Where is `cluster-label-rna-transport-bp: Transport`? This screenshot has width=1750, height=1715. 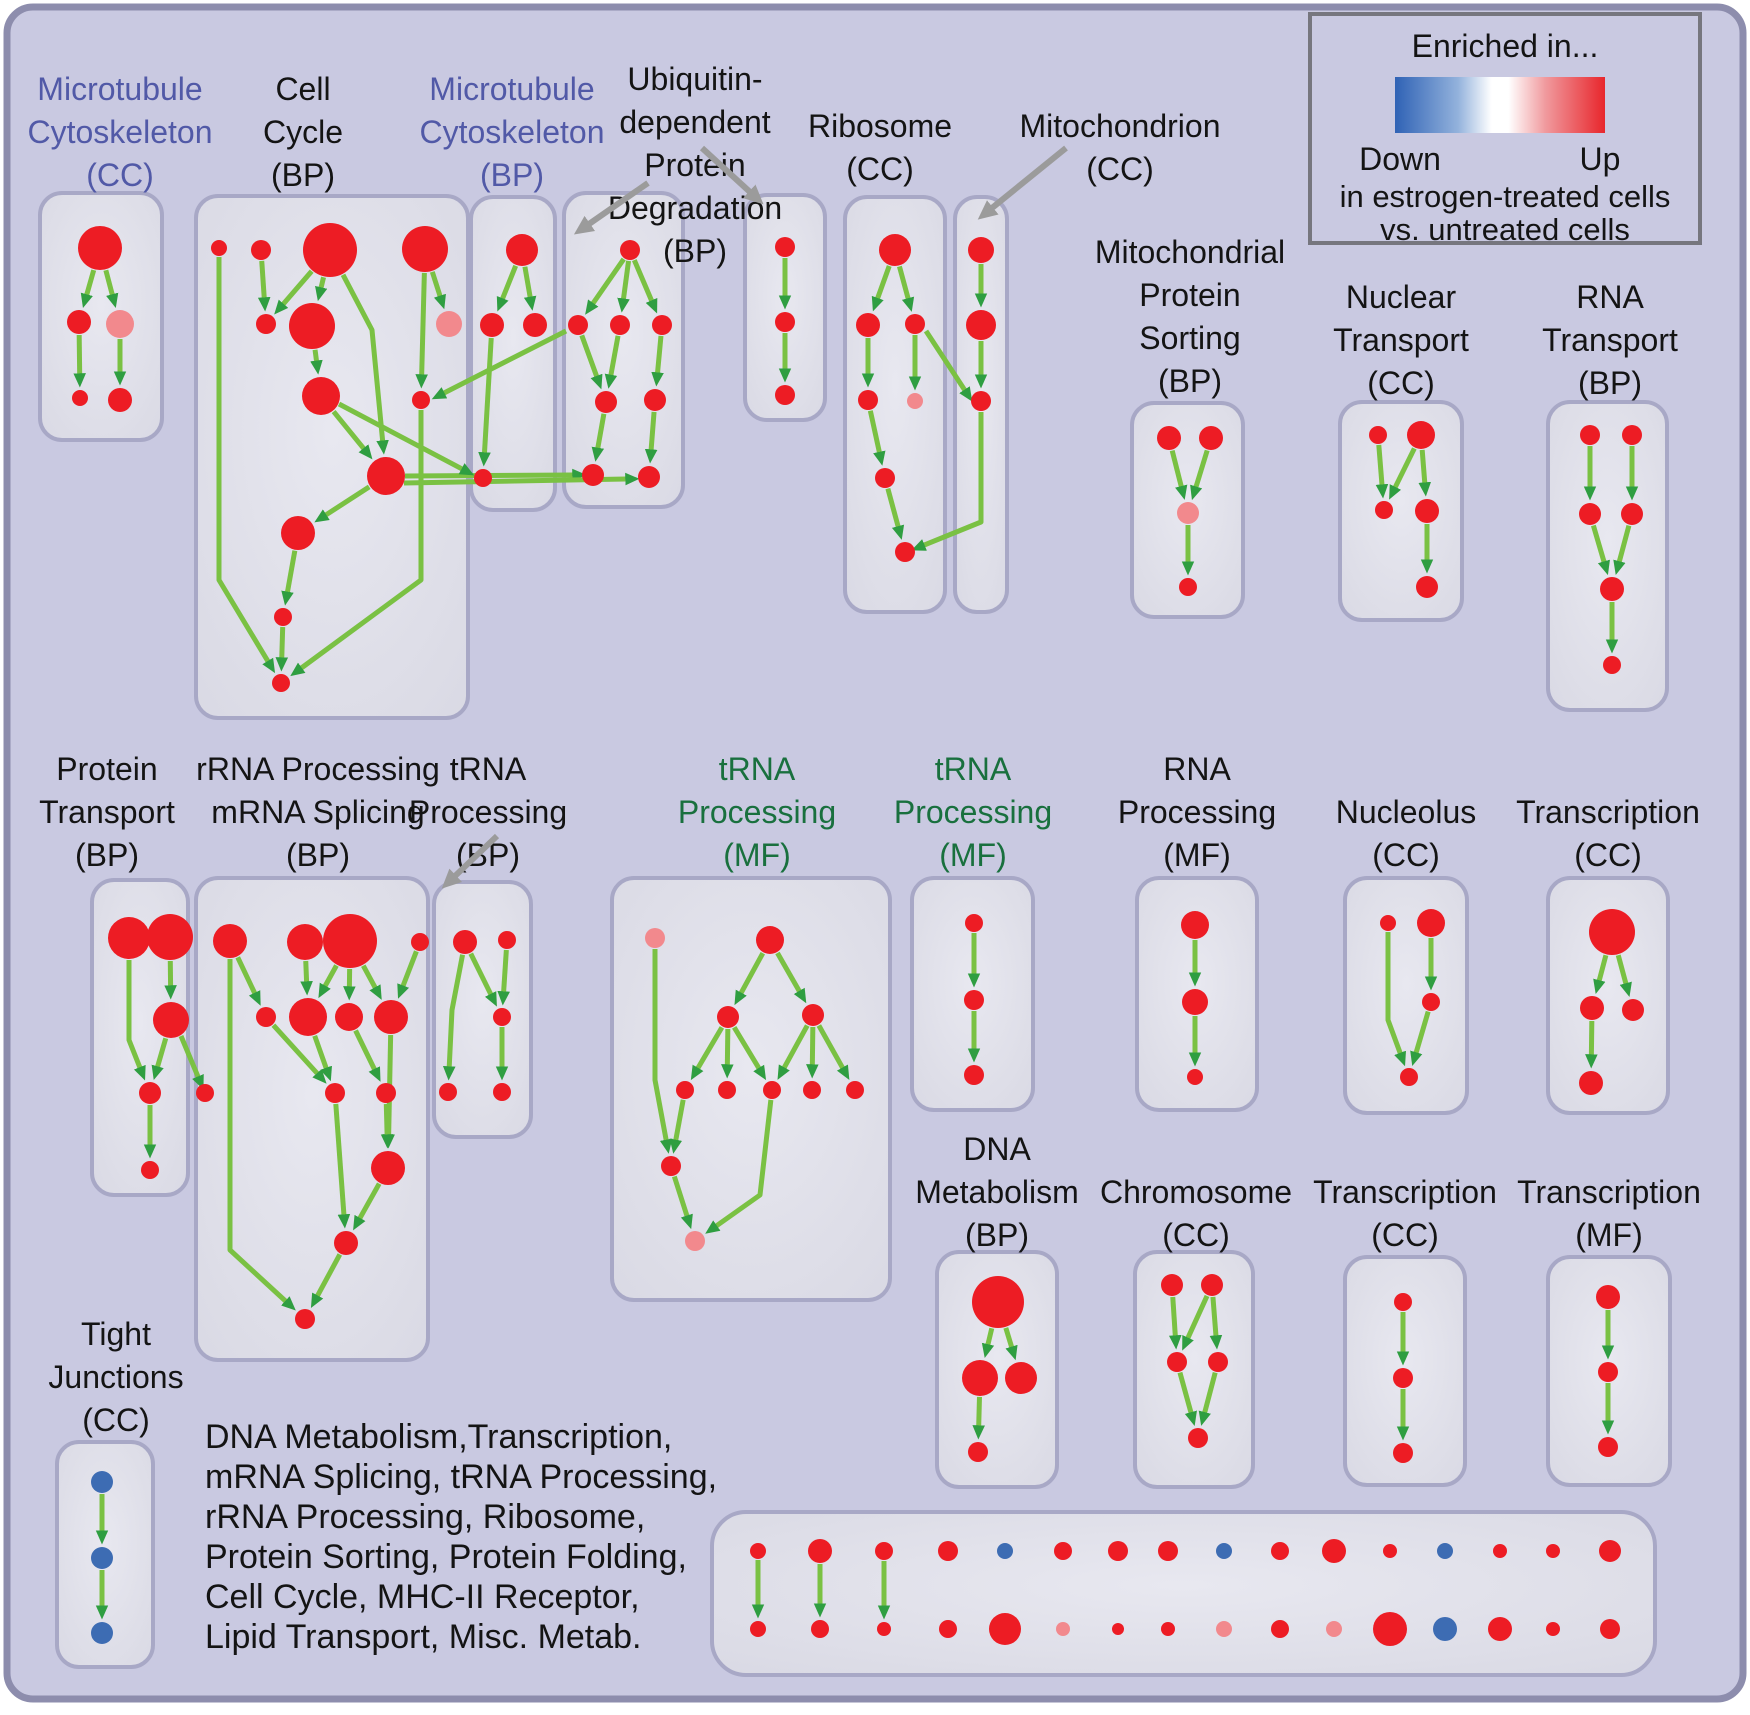
cluster-label-rna-transport-bp: Transport is located at coordinates (1610, 340).